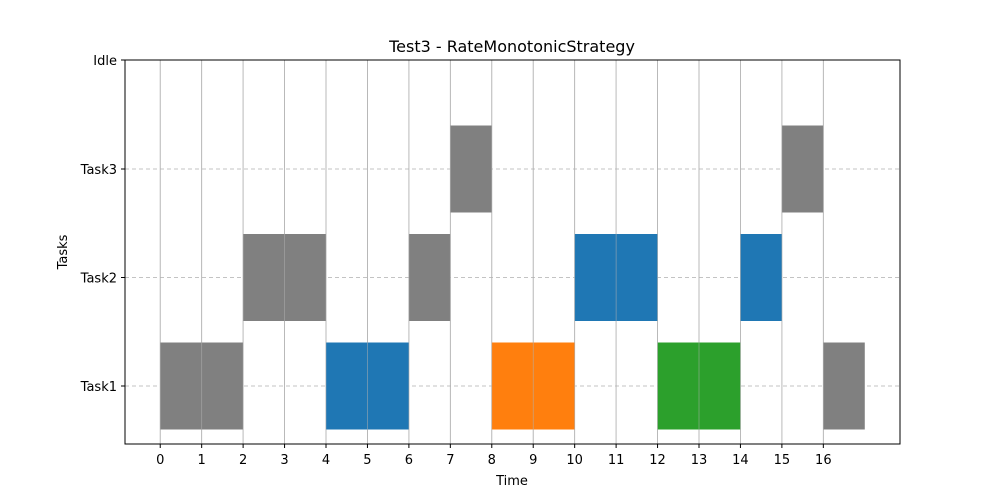 The image size is (1000, 500). Describe the element at coordinates (409, 460) in the screenshot. I see `x-tick-label: 6` at that location.